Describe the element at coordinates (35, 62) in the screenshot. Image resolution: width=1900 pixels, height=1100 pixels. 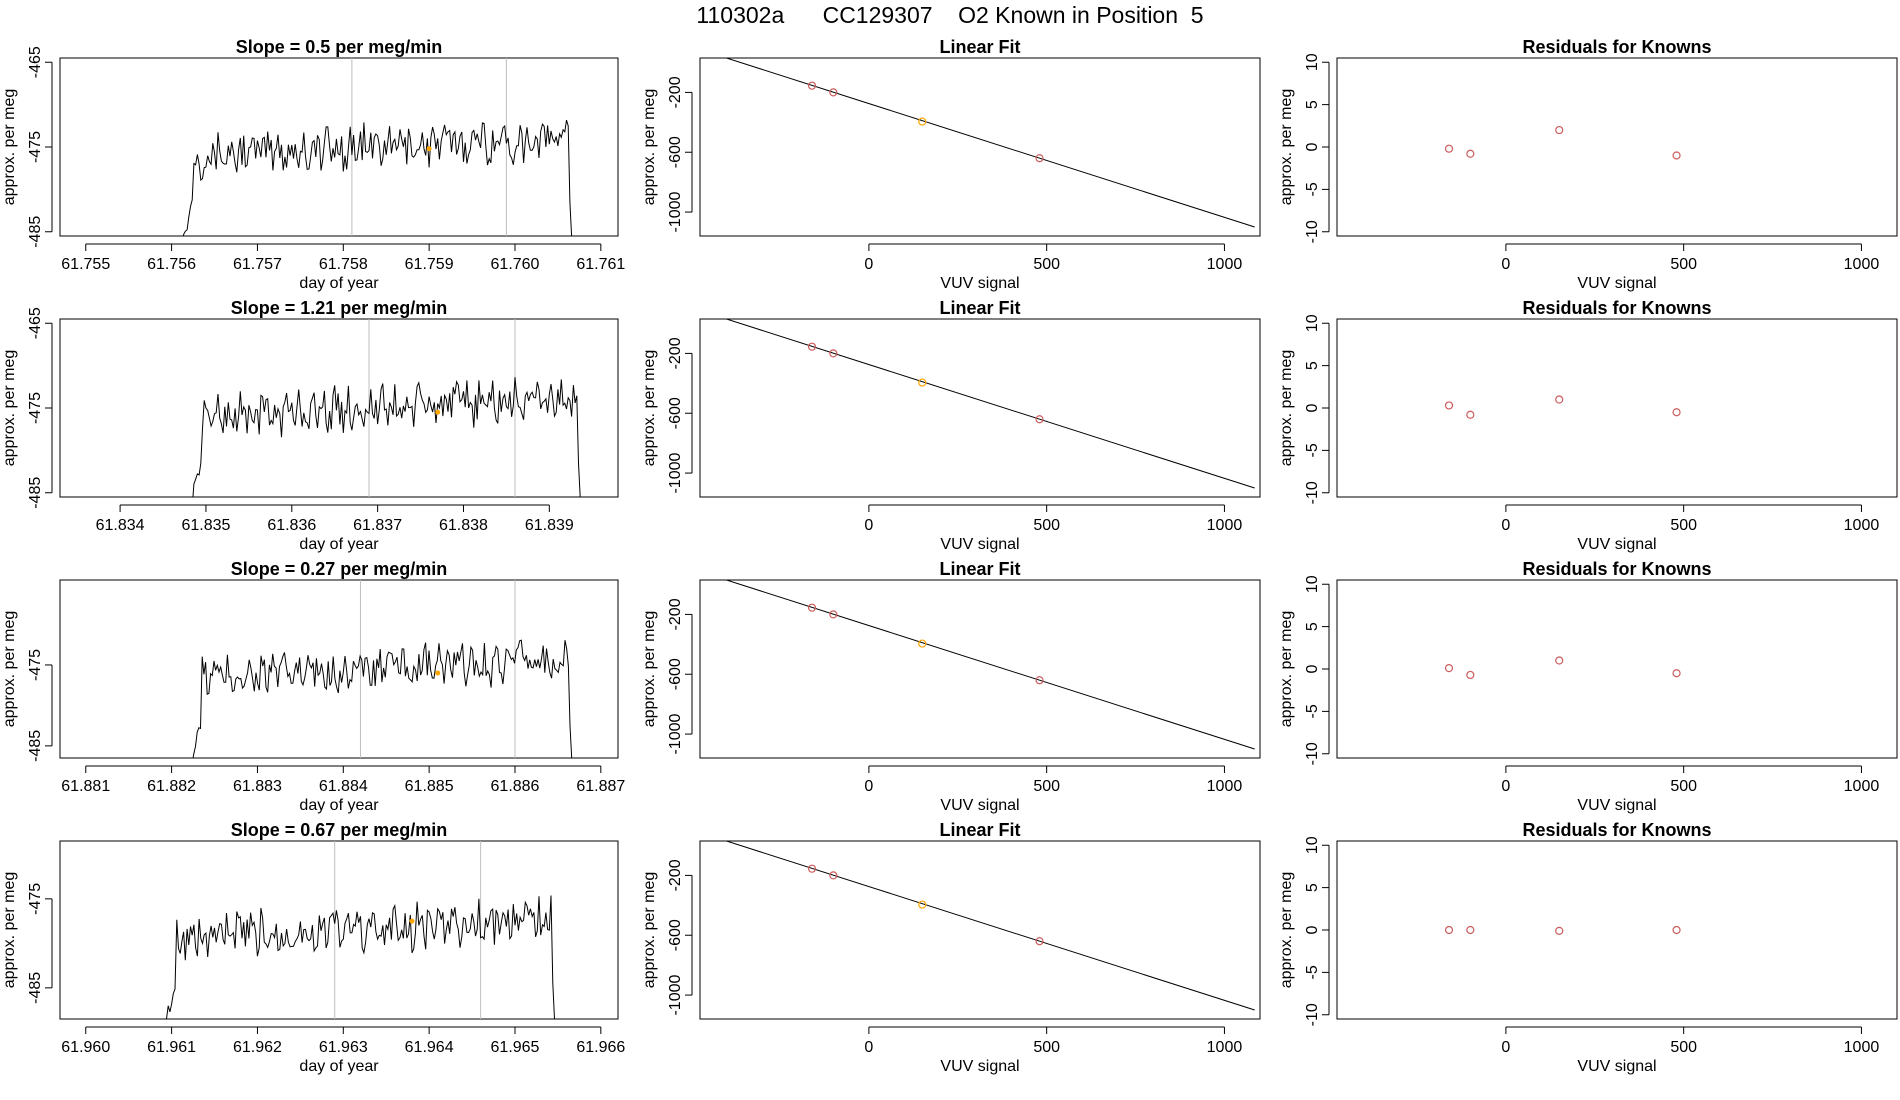
I see `y-tick-label: -465` at that location.